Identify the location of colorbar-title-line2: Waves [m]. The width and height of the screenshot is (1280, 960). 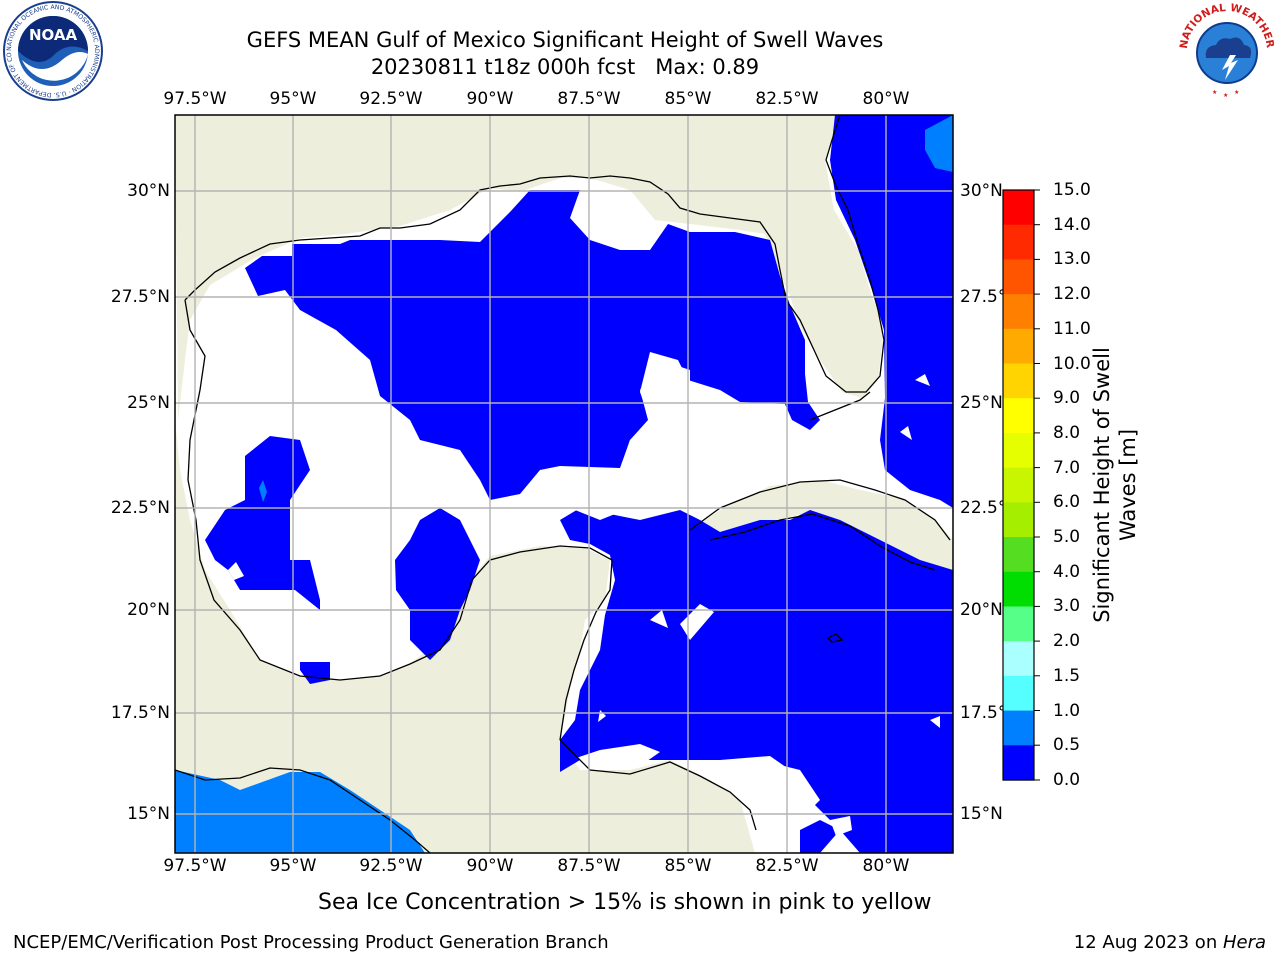
(1128, 485).